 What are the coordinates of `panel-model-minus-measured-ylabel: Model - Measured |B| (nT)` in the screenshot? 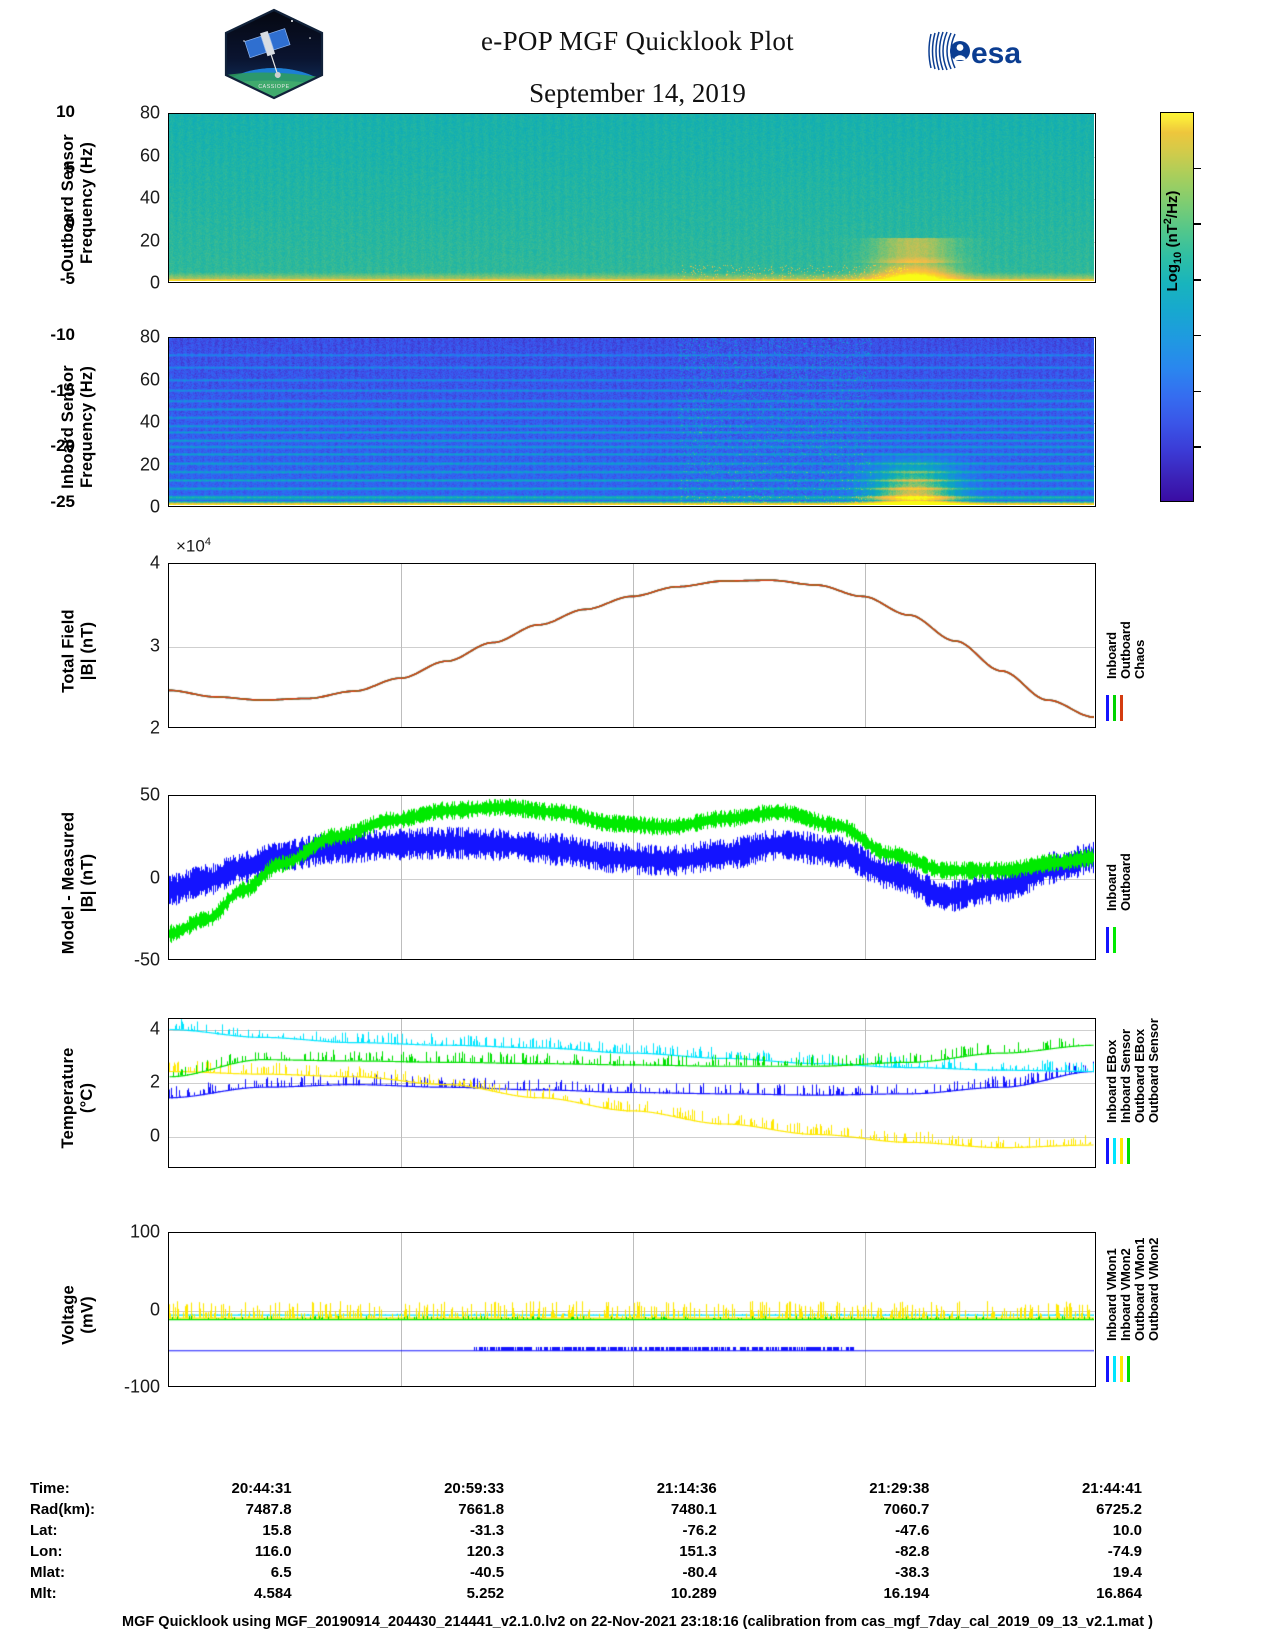 It's located at (77, 882).